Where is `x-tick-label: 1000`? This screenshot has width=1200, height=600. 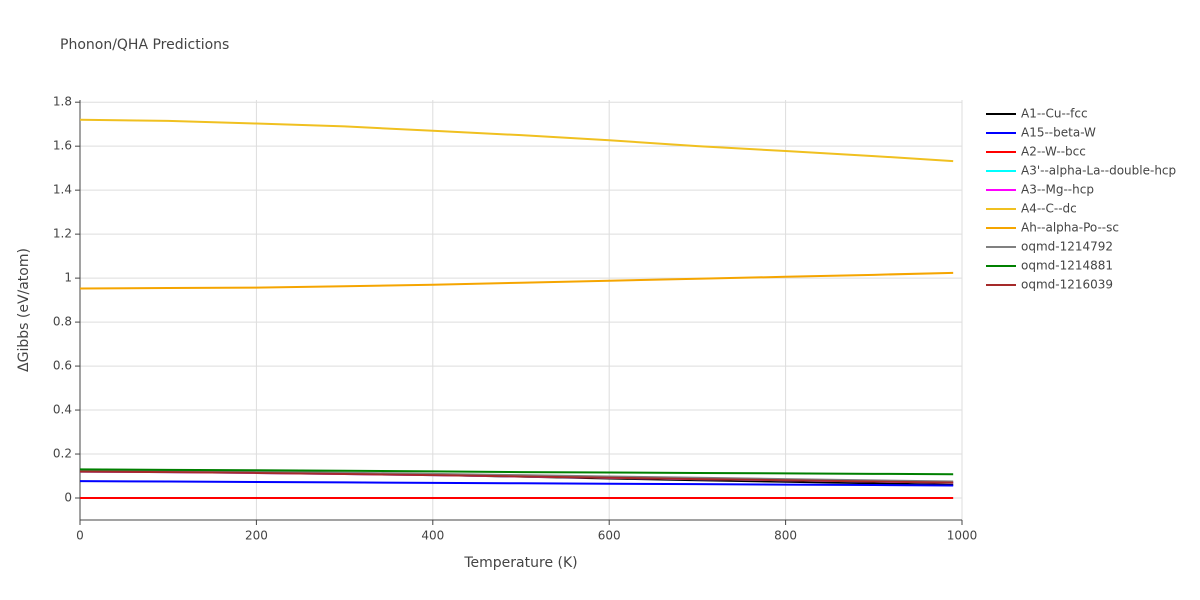 x-tick-label: 1000 is located at coordinates (962, 536).